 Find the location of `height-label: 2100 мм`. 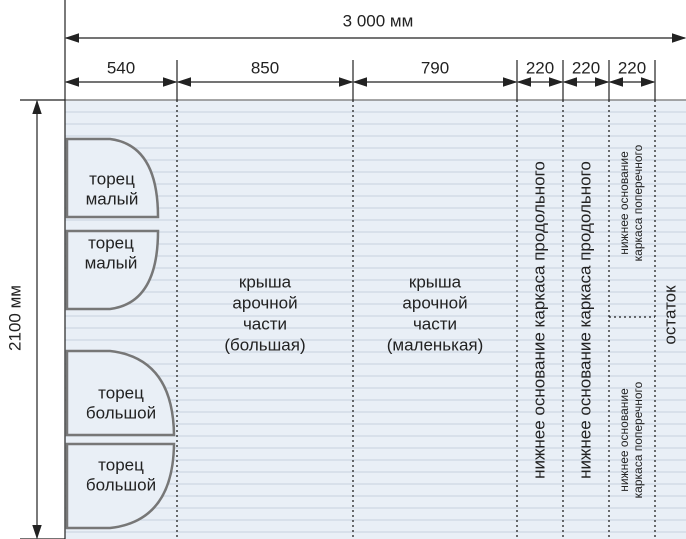

height-label: 2100 мм is located at coordinates (14, 318).